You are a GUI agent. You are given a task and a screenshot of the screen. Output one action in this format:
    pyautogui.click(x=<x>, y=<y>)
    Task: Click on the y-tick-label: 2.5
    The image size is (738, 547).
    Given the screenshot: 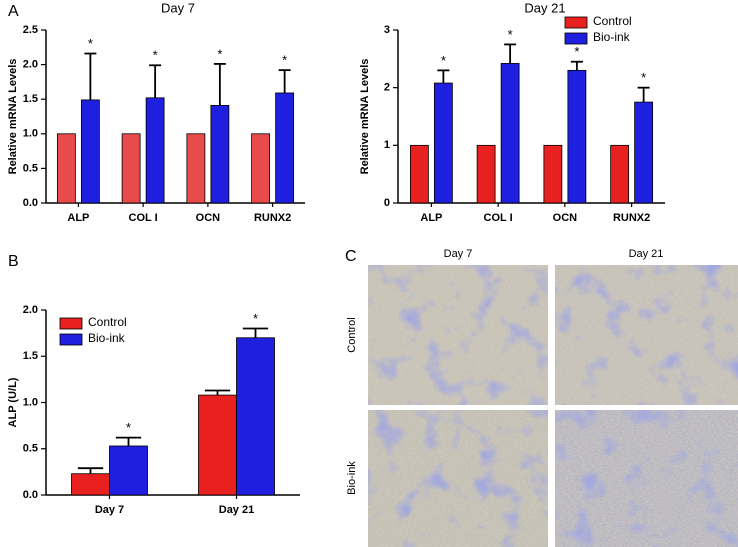 What is the action you would take?
    pyautogui.click(x=30, y=30)
    